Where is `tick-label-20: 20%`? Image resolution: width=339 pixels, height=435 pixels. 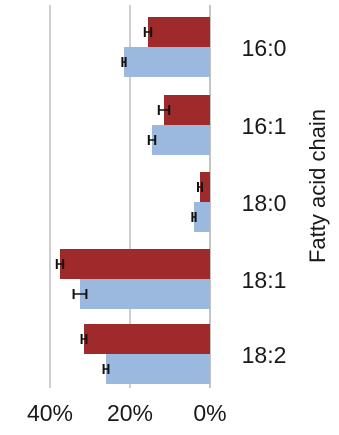 tick-label-20: 20% is located at coordinates (130, 413).